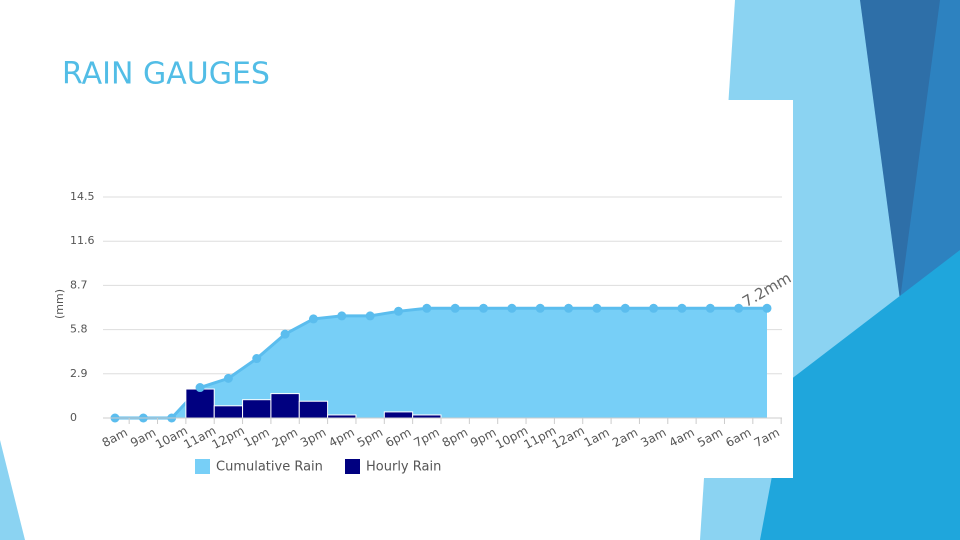 Image resolution: width=960 pixels, height=540 pixels. What do you see at coordinates (403, 467) in the screenshot?
I see `legend-label: Hourly Rain` at bounding box center [403, 467].